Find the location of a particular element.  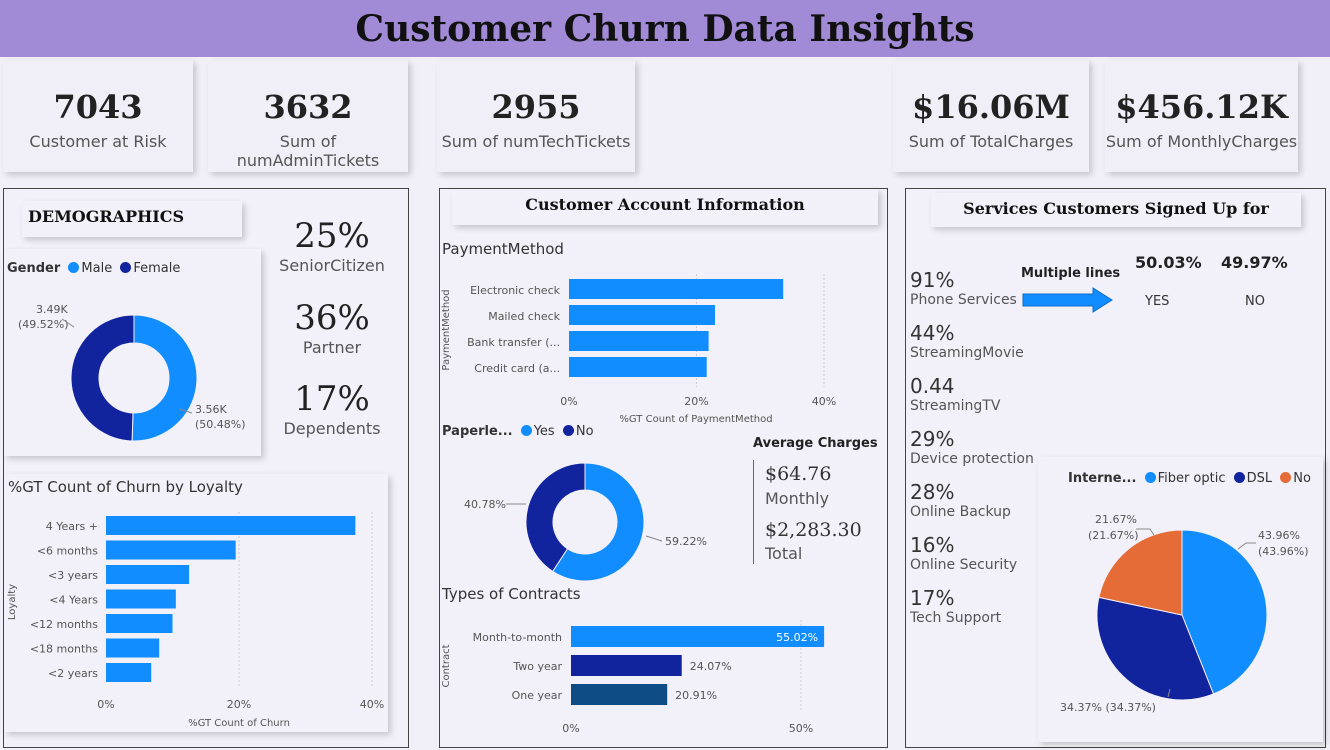

senior-citizen-label: SeniorCitizen is located at coordinates (332, 265).